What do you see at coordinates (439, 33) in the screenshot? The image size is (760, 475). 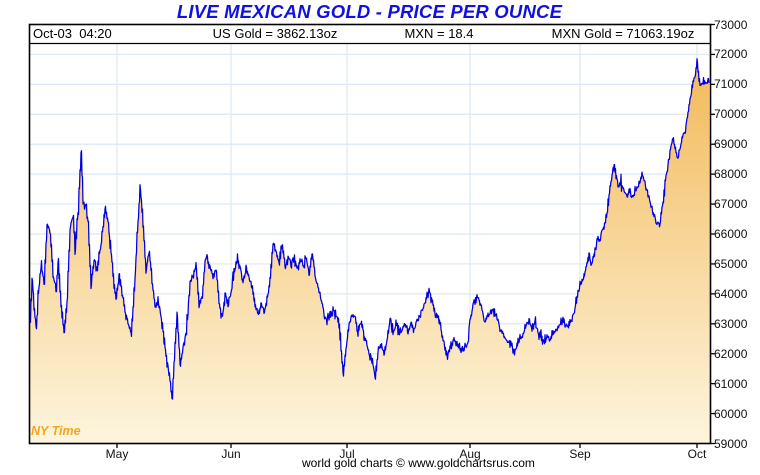 I see `header-mxn-rate-value: MXN = 18.4` at bounding box center [439, 33].